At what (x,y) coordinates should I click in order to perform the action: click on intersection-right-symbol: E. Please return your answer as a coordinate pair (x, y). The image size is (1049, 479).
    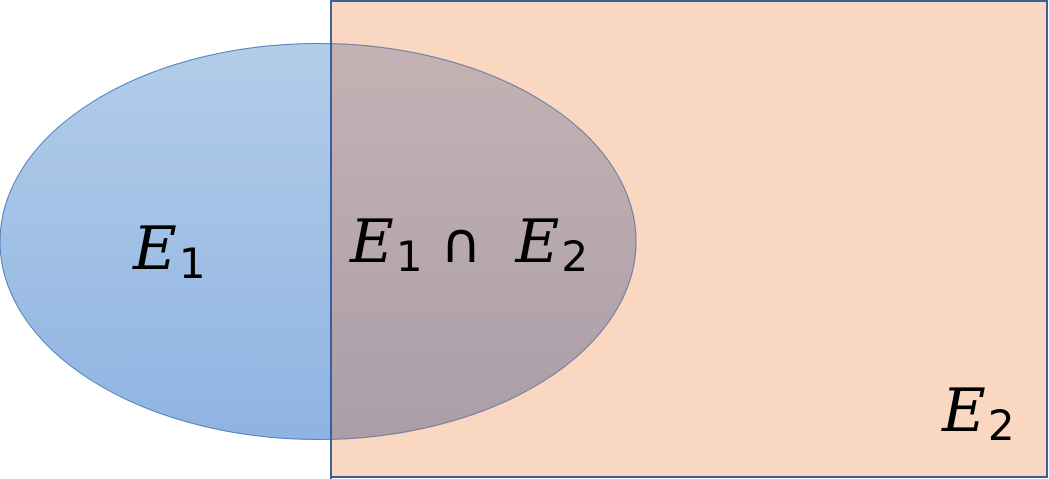
    Looking at the image, I should click on (537, 242).